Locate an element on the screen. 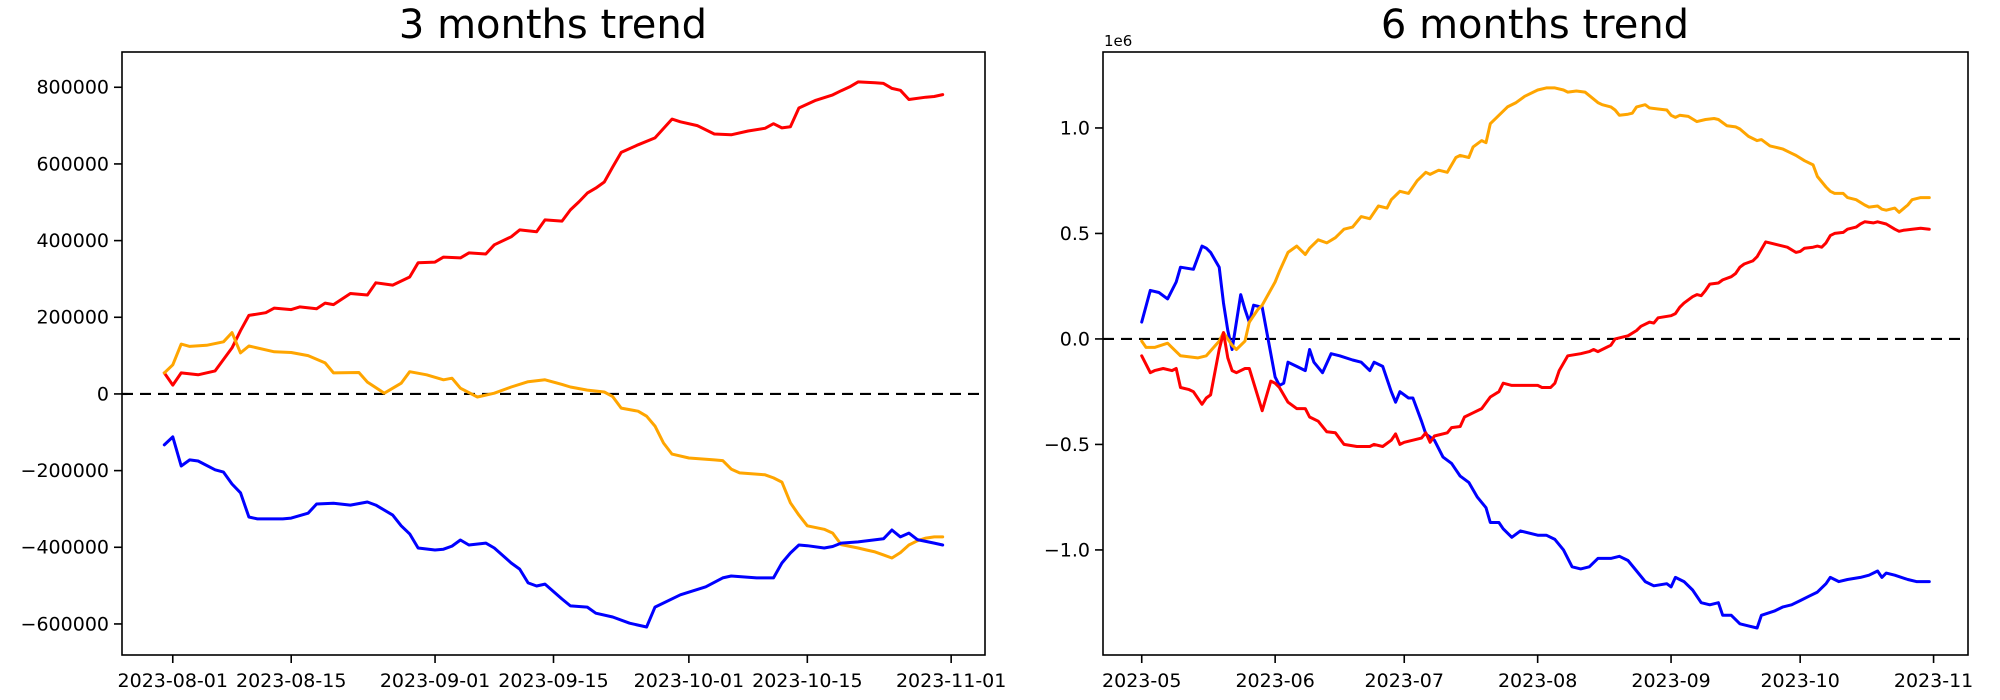 This screenshot has height=700, width=2000. series-line-orange is located at coordinates (553, 445).